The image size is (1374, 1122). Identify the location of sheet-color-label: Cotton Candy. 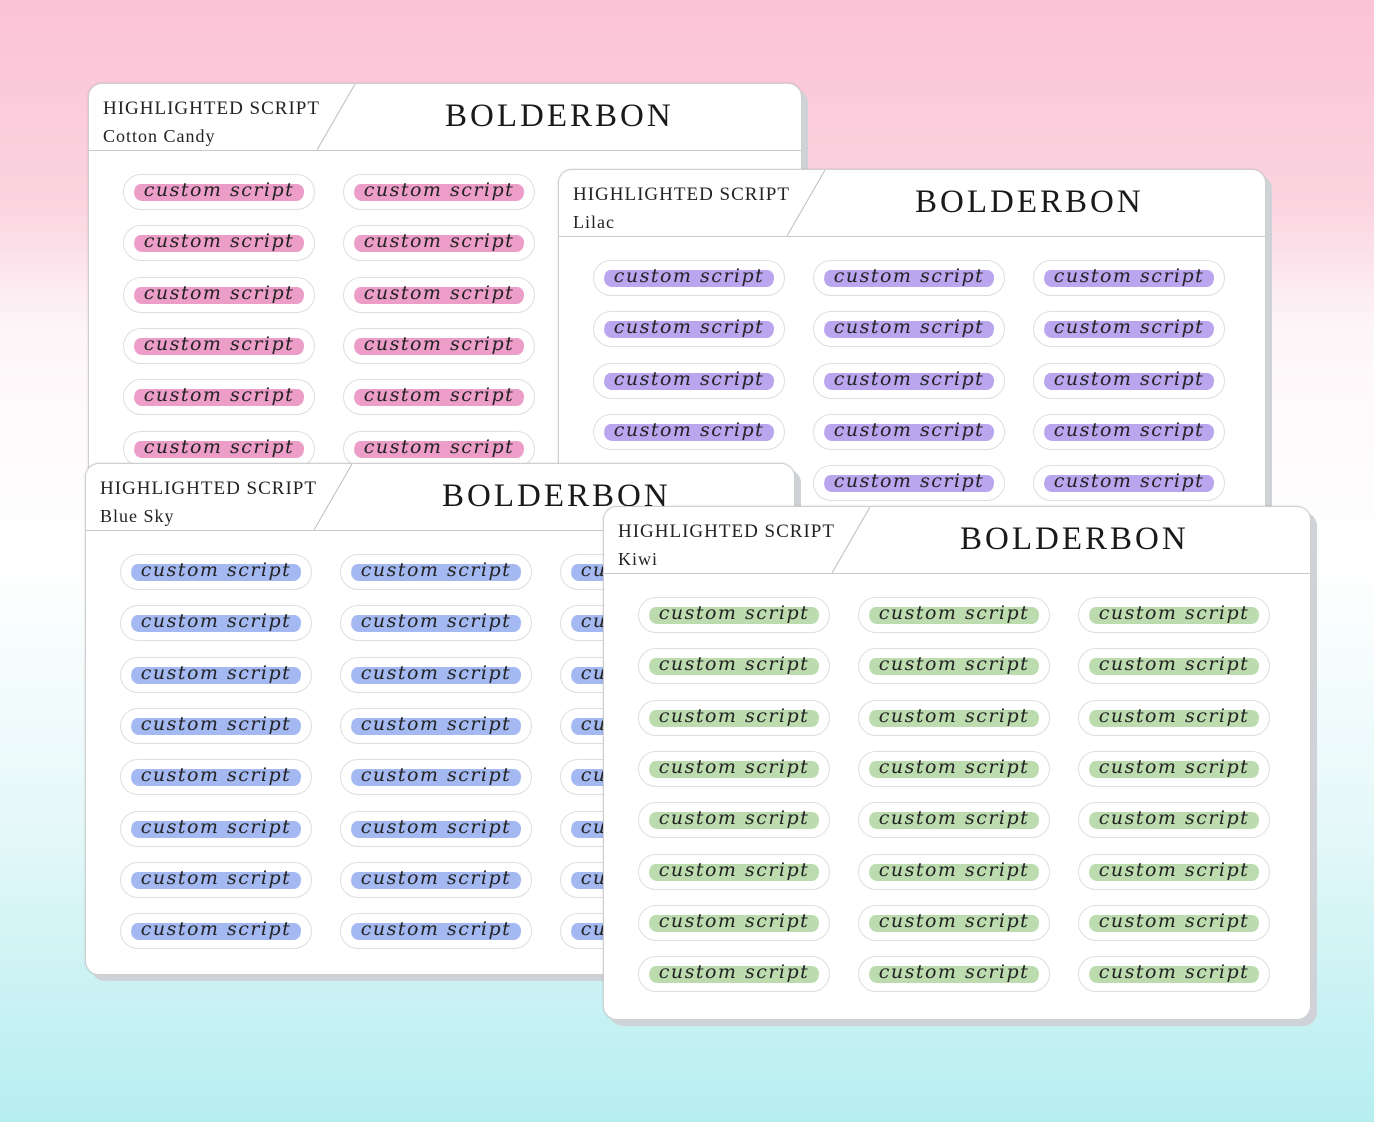
(159, 136).